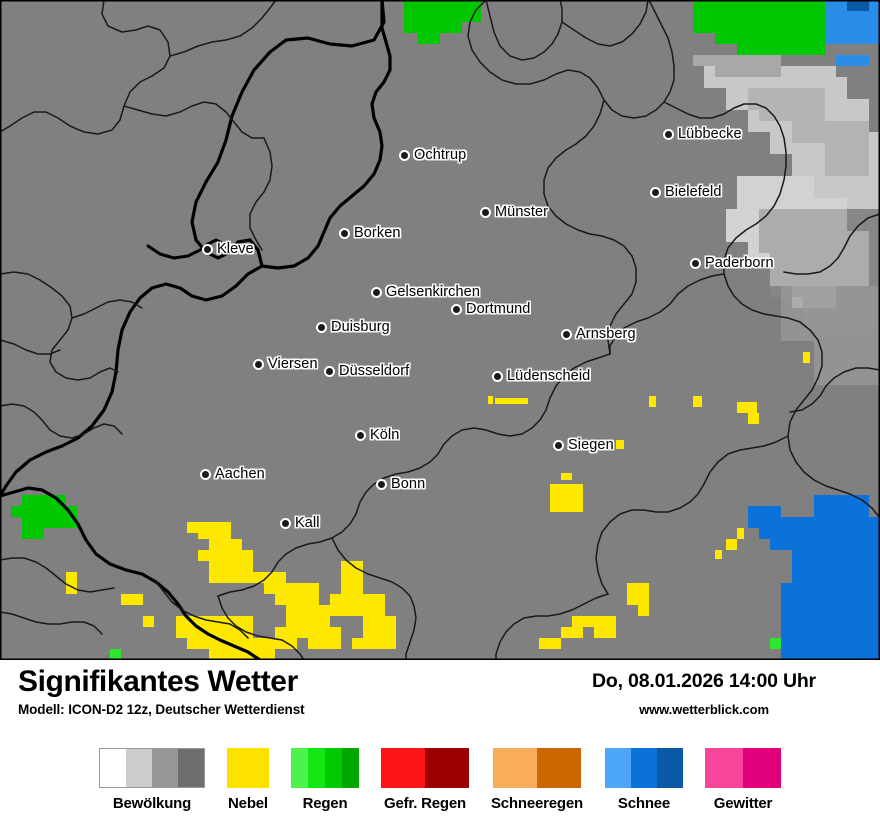 The height and width of the screenshot is (830, 880). I want to click on city-label: Borken, so click(377, 233).